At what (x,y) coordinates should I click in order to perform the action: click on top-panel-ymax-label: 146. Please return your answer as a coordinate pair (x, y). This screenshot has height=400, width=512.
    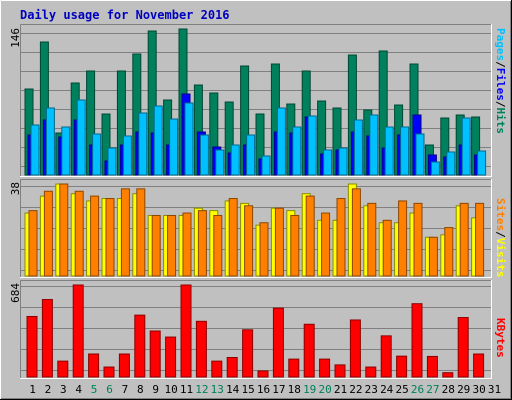
    Looking at the image, I should click on (15, 38).